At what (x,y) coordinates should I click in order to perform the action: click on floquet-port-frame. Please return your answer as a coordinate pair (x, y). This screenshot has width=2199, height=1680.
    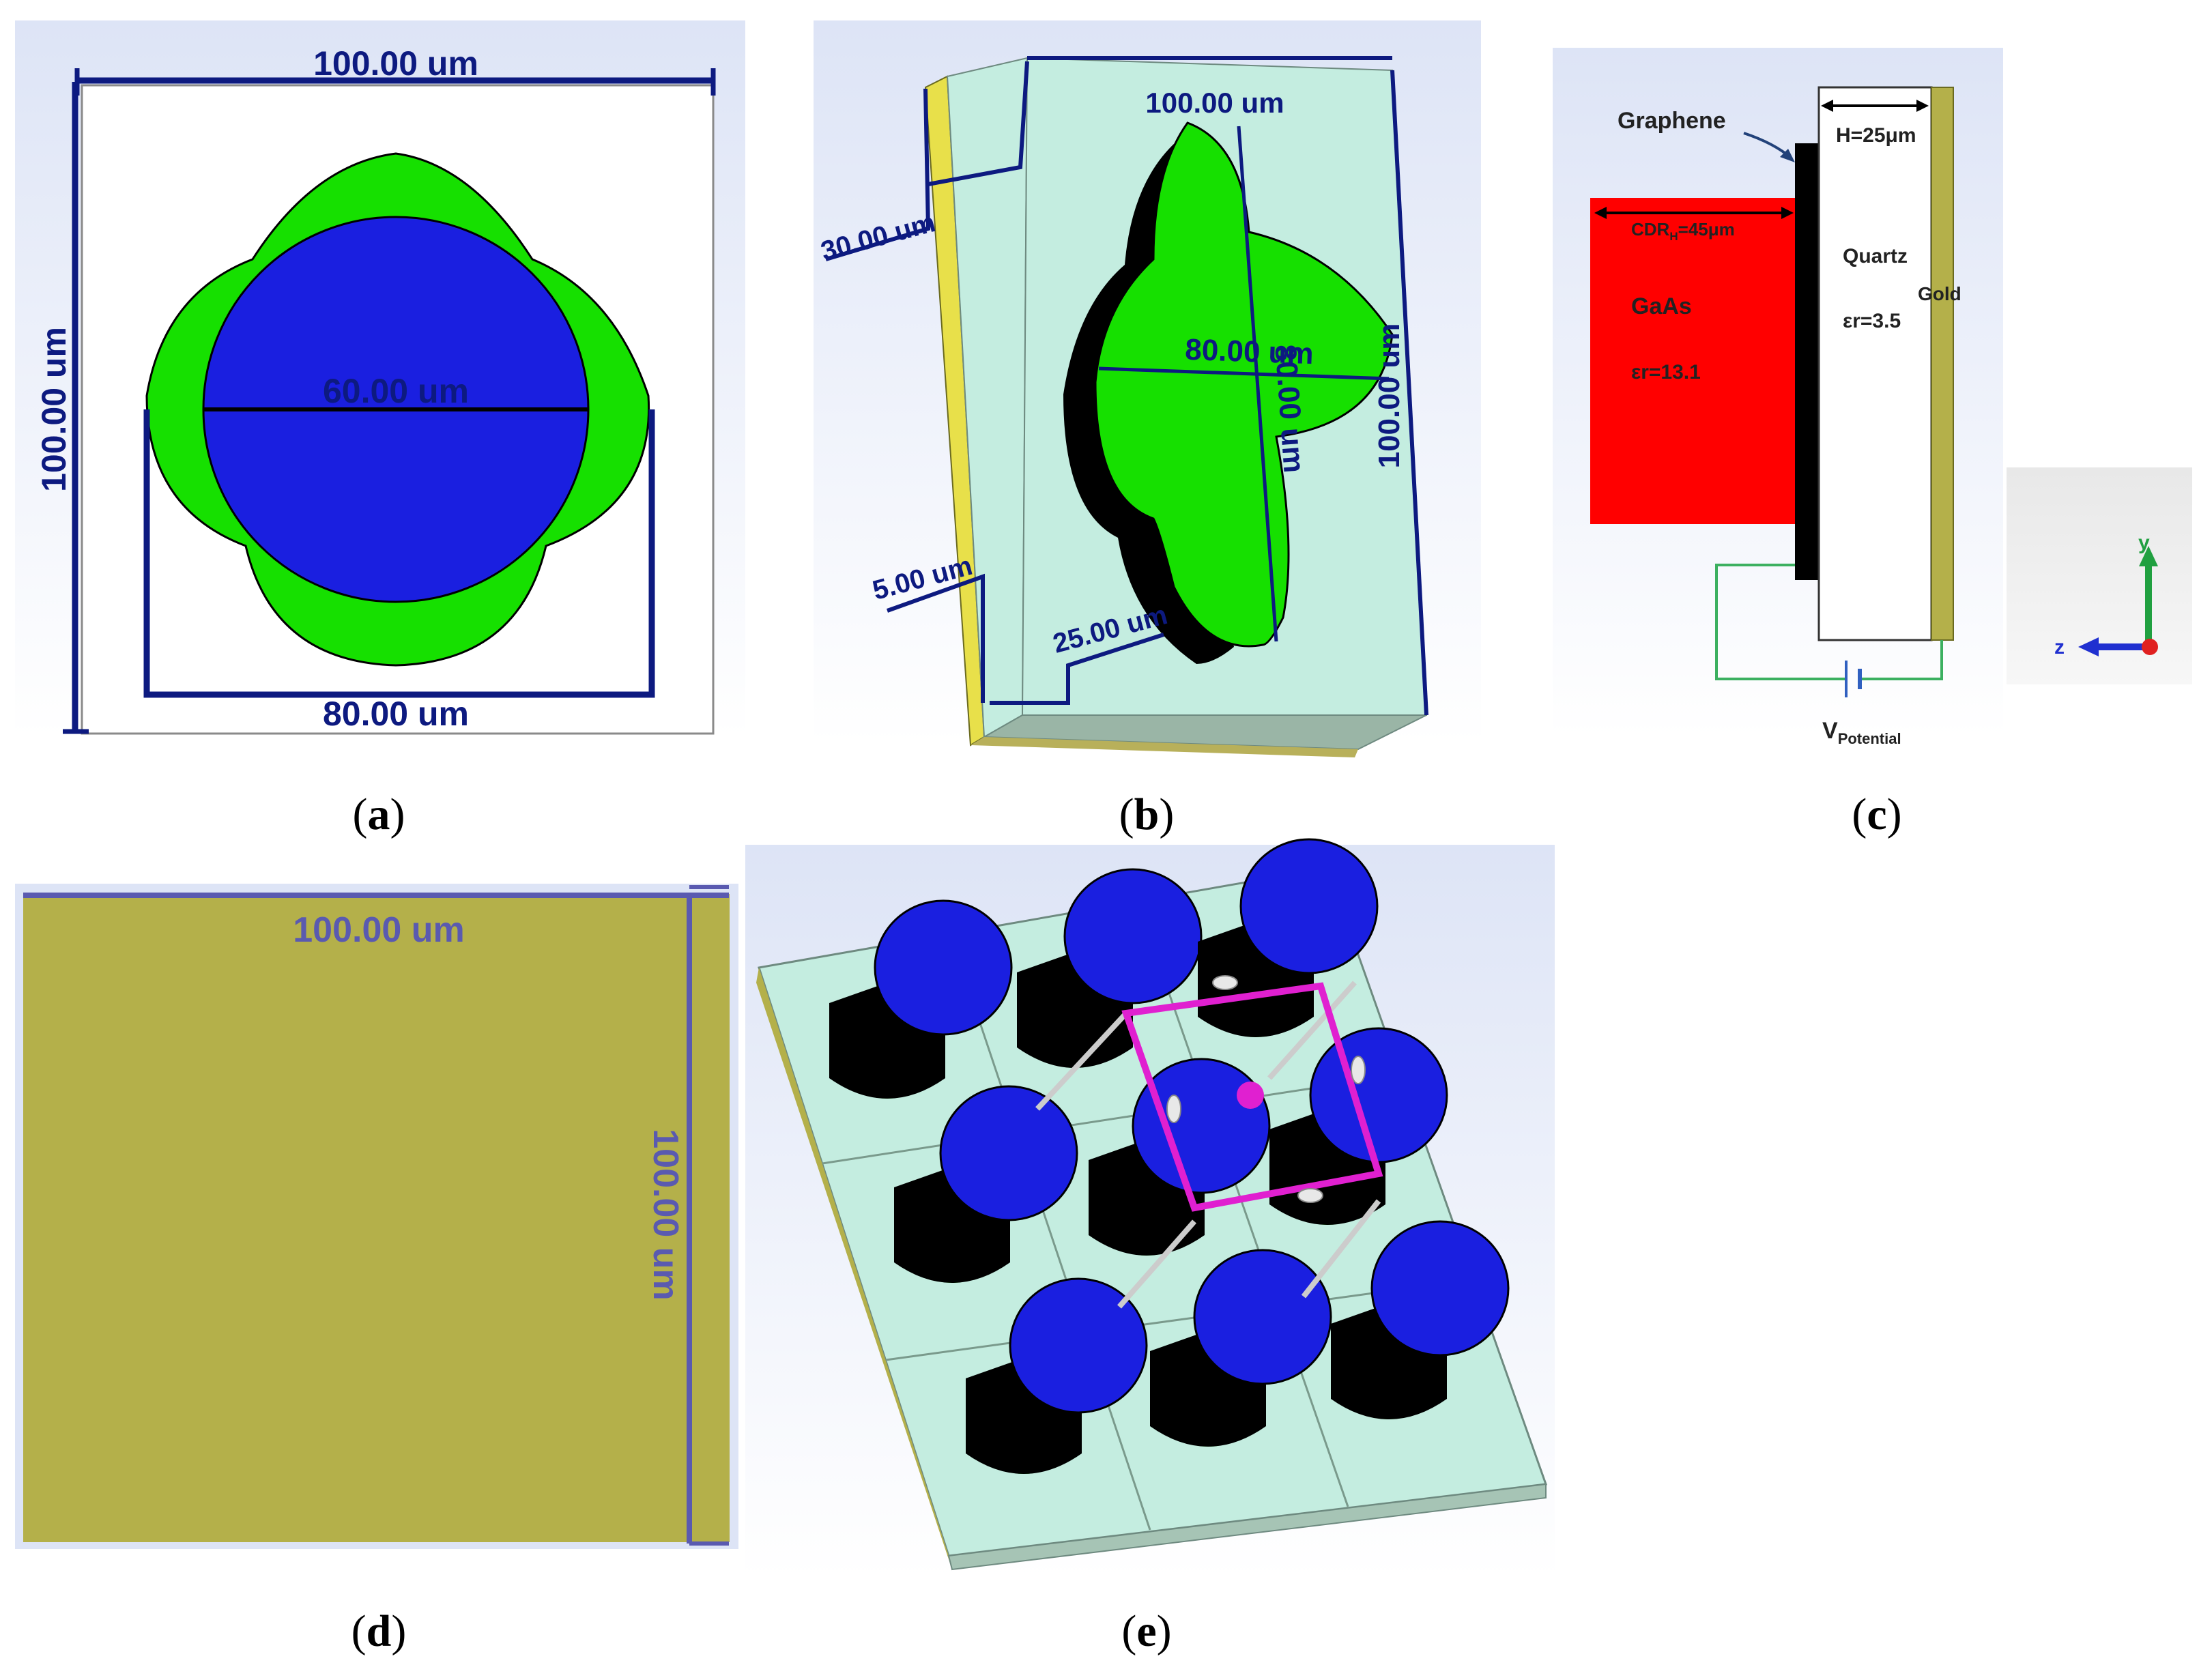
    Looking at the image, I should click on (1209, 1142).